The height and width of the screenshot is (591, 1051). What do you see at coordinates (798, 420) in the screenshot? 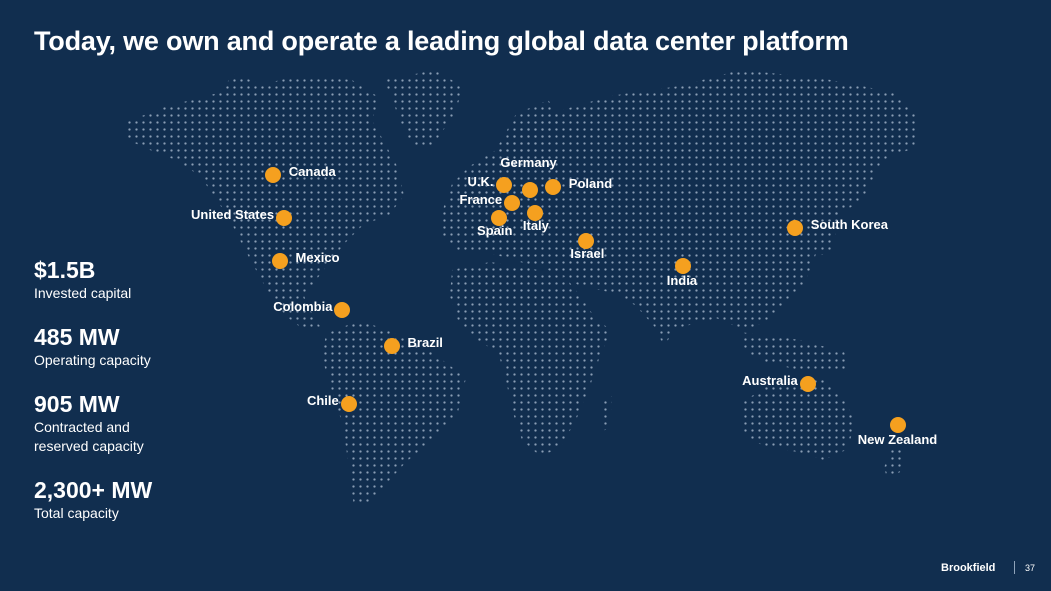
I see `continent-australia` at bounding box center [798, 420].